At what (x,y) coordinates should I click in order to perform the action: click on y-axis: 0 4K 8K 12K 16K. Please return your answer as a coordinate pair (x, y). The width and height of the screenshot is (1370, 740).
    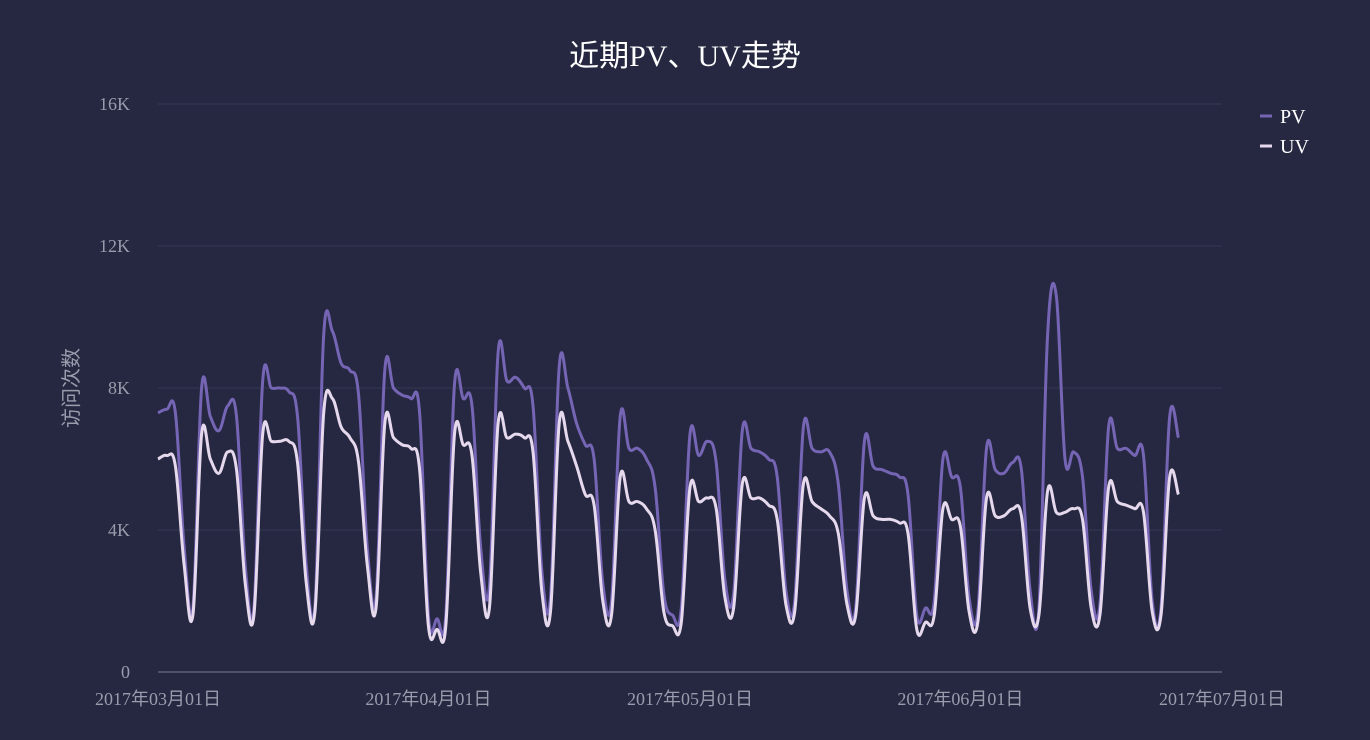
    Looking at the image, I should click on (114, 388).